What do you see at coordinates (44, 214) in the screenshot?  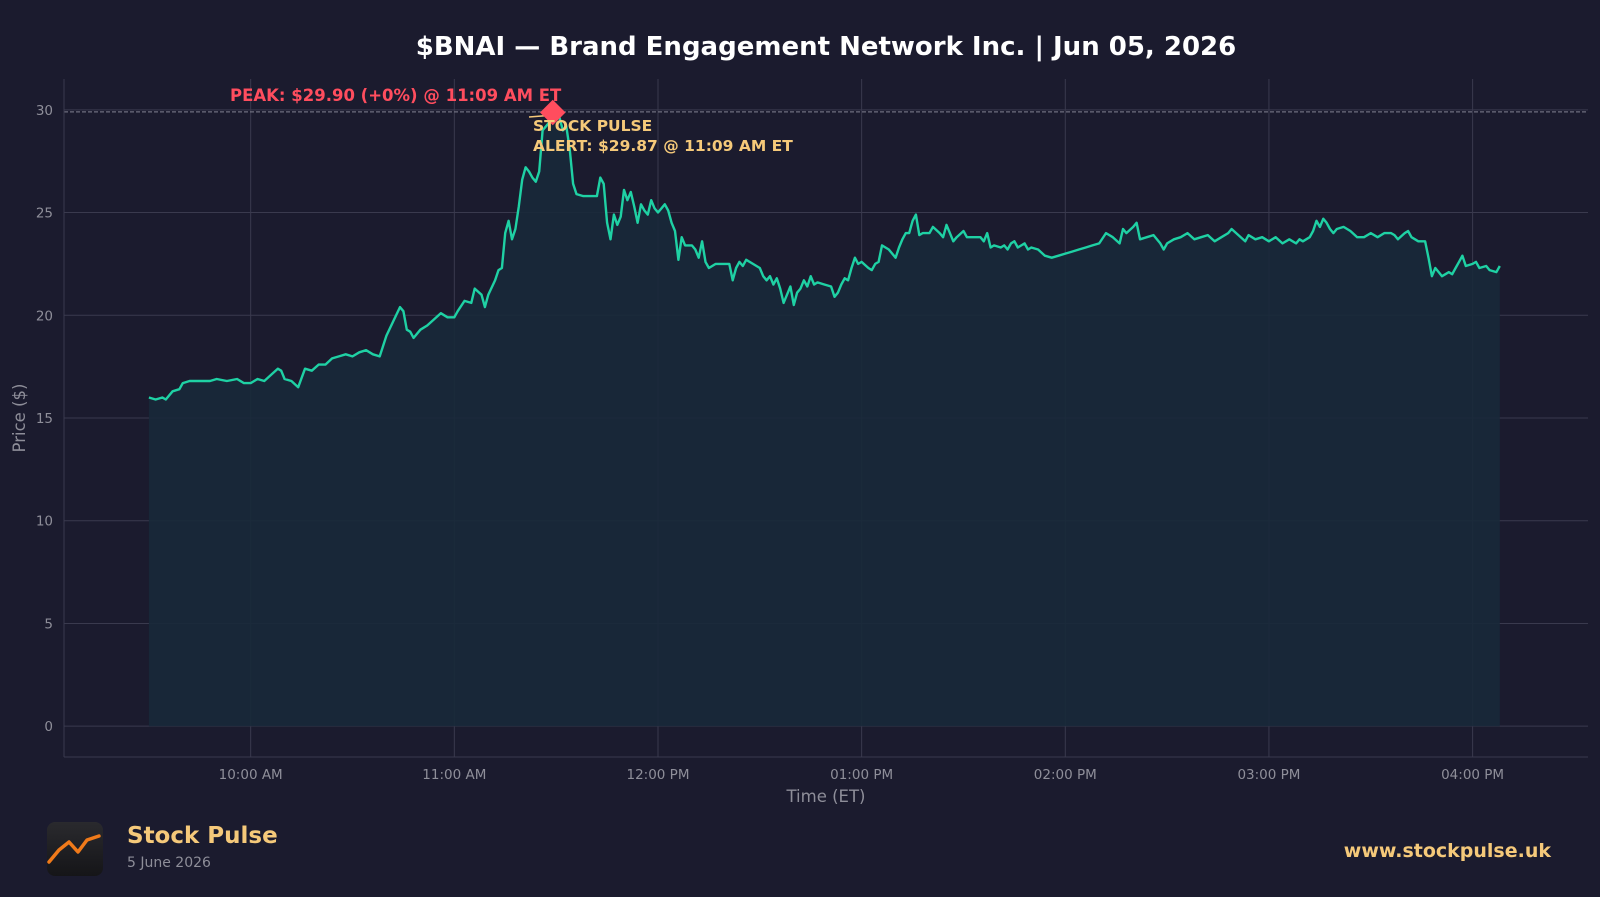 I see `y-tick-label: 25` at bounding box center [44, 214].